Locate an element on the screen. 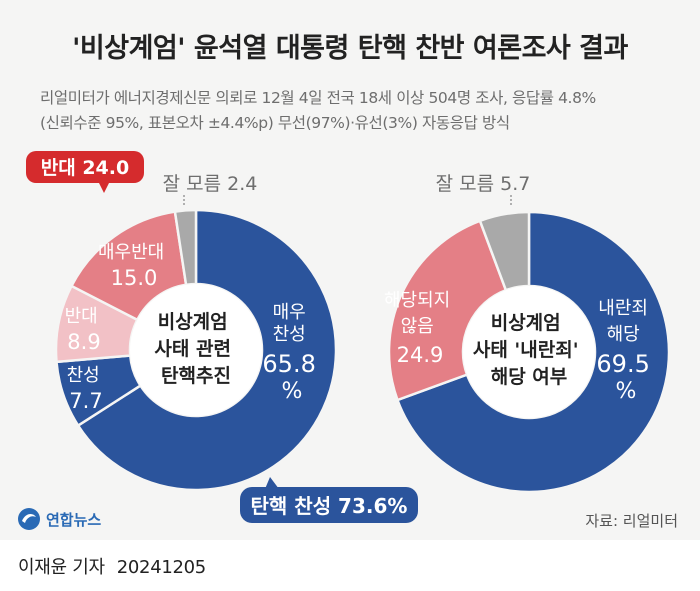 The image size is (700, 591). footer-credit: 이재윤 기자 20241205 is located at coordinates (112, 566).